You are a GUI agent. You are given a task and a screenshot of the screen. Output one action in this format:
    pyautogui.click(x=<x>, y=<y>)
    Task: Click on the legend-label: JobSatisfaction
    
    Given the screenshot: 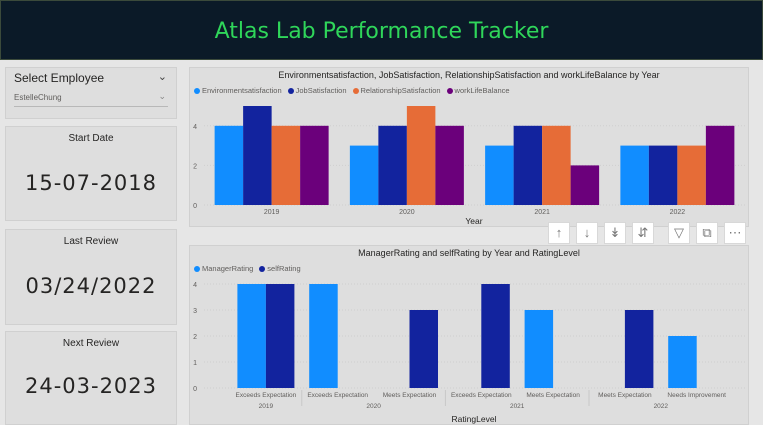 What is the action you would take?
    pyautogui.click(x=321, y=90)
    